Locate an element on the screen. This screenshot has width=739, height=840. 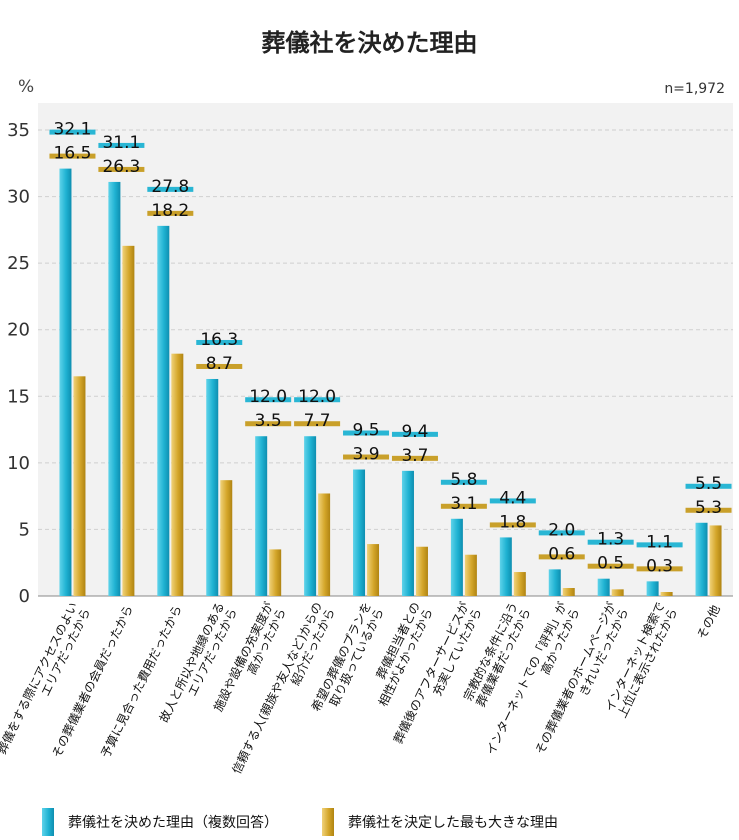
data-label-series1-10: 2.0 is located at coordinates (561, 530).